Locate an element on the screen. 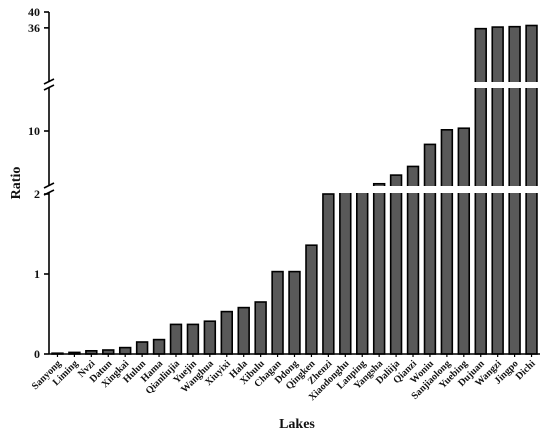 This screenshot has width=550, height=436. bar-yangsha is located at coordinates (379, 268).